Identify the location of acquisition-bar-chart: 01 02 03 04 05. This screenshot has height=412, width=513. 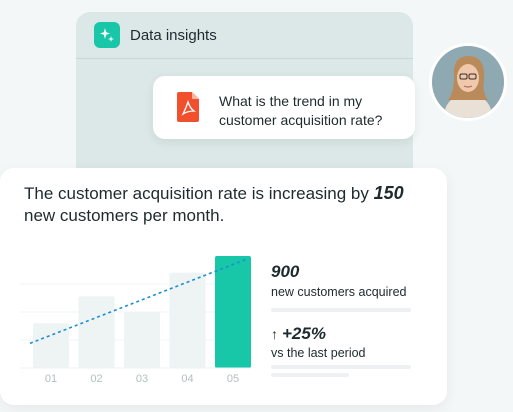
(135, 320).